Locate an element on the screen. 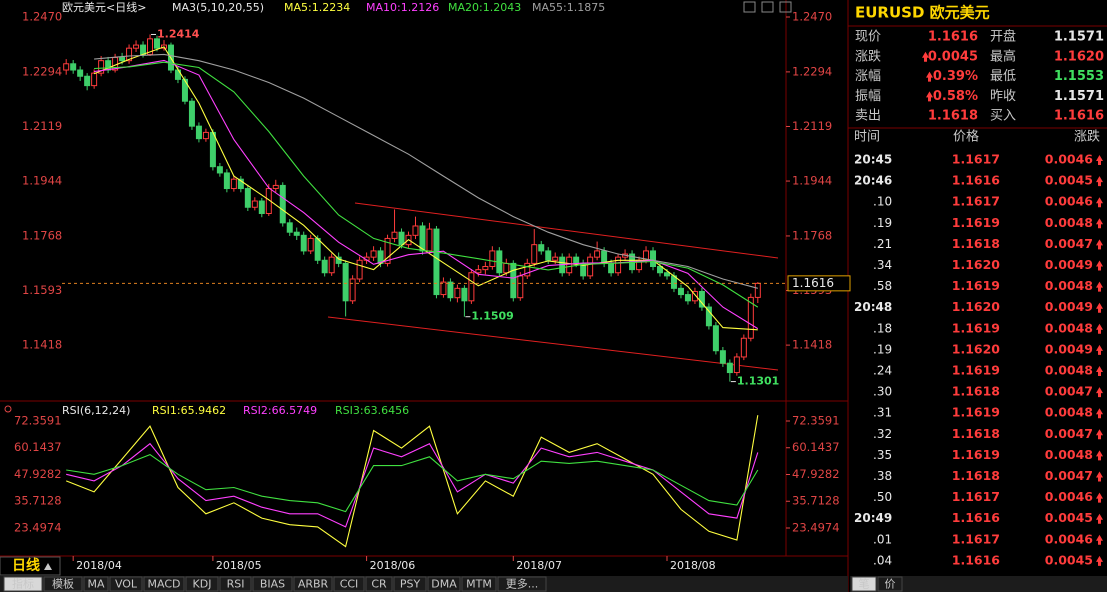  quote-label: 最高 is located at coordinates (1003, 56).